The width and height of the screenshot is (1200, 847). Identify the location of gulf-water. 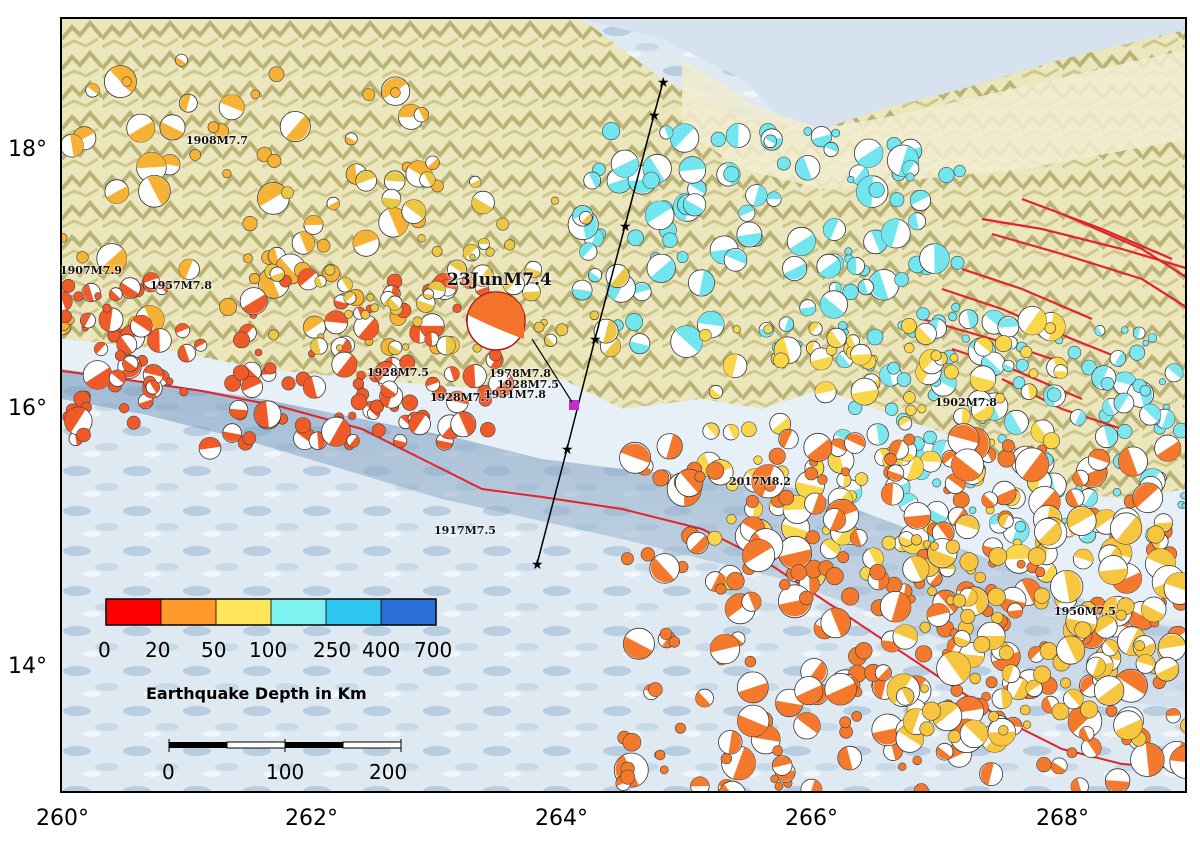
(883, 74).